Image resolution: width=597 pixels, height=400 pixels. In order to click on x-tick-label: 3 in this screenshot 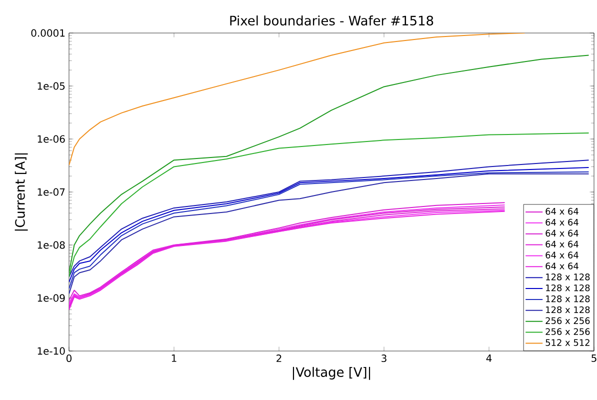, I will do `click(384, 358)`.